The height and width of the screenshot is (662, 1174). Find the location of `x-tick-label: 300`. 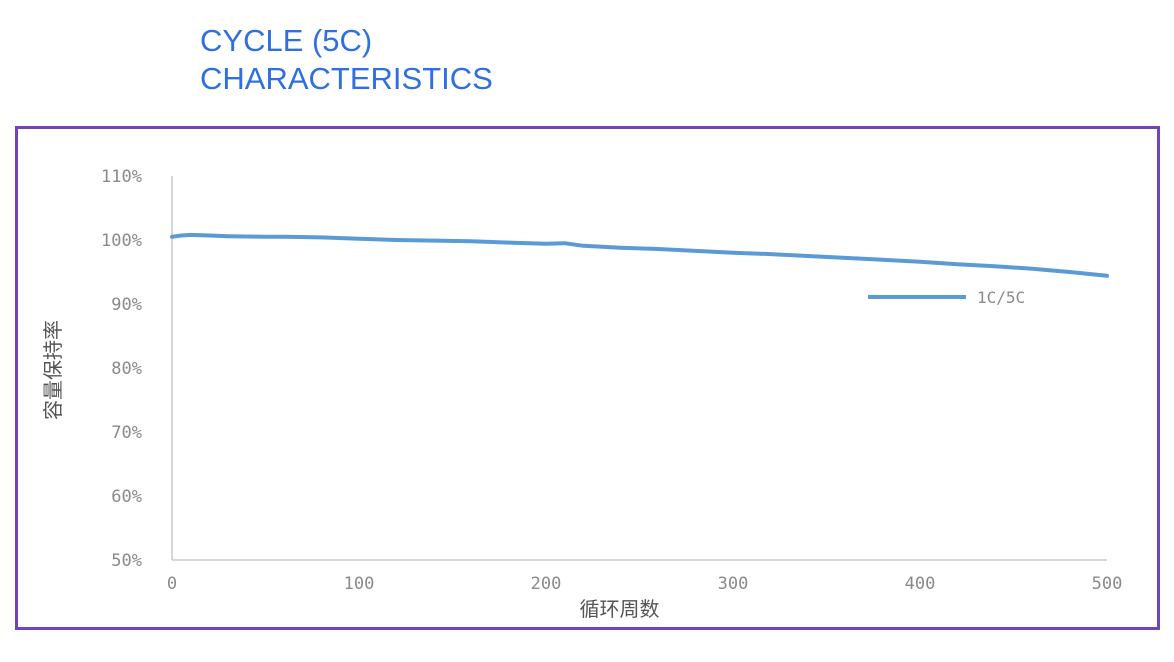

x-tick-label: 300 is located at coordinates (733, 584).